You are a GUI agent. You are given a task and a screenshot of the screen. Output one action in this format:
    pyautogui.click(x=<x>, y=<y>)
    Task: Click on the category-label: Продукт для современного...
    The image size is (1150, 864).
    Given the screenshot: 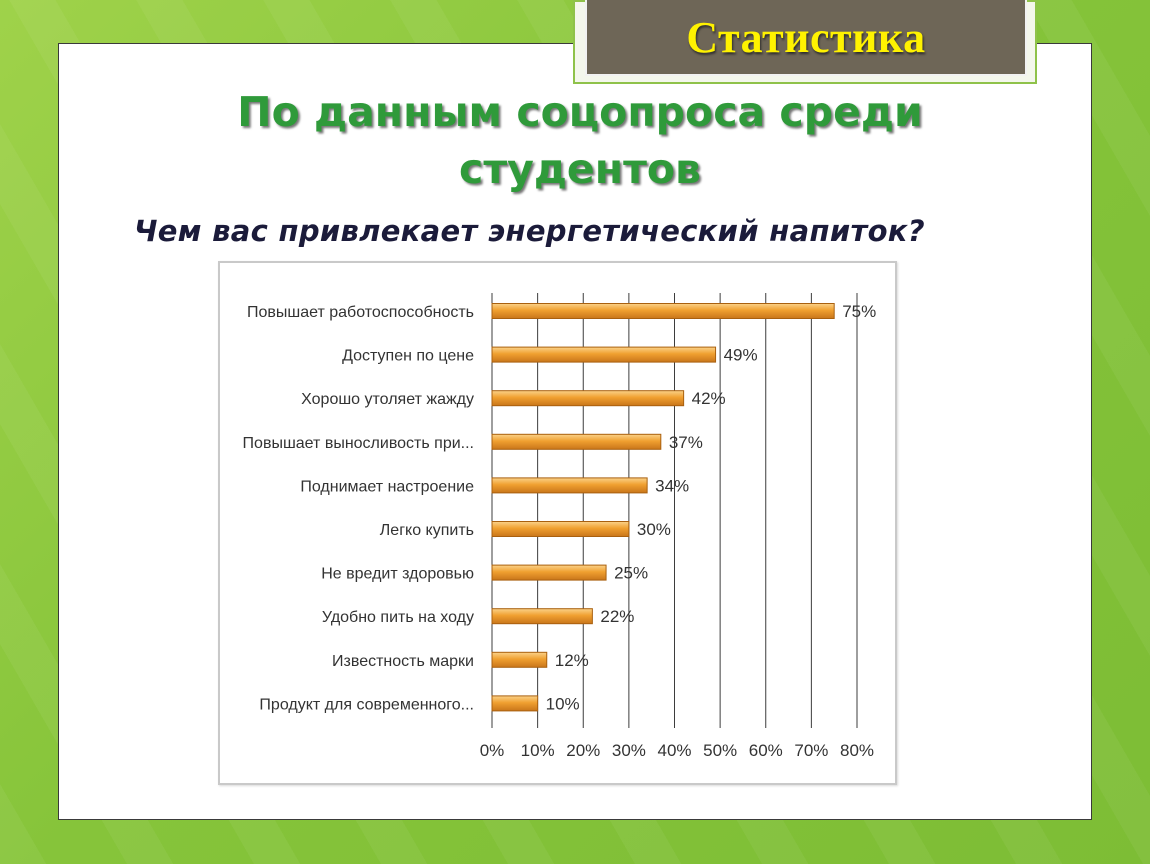 What is the action you would take?
    pyautogui.click(x=366, y=704)
    